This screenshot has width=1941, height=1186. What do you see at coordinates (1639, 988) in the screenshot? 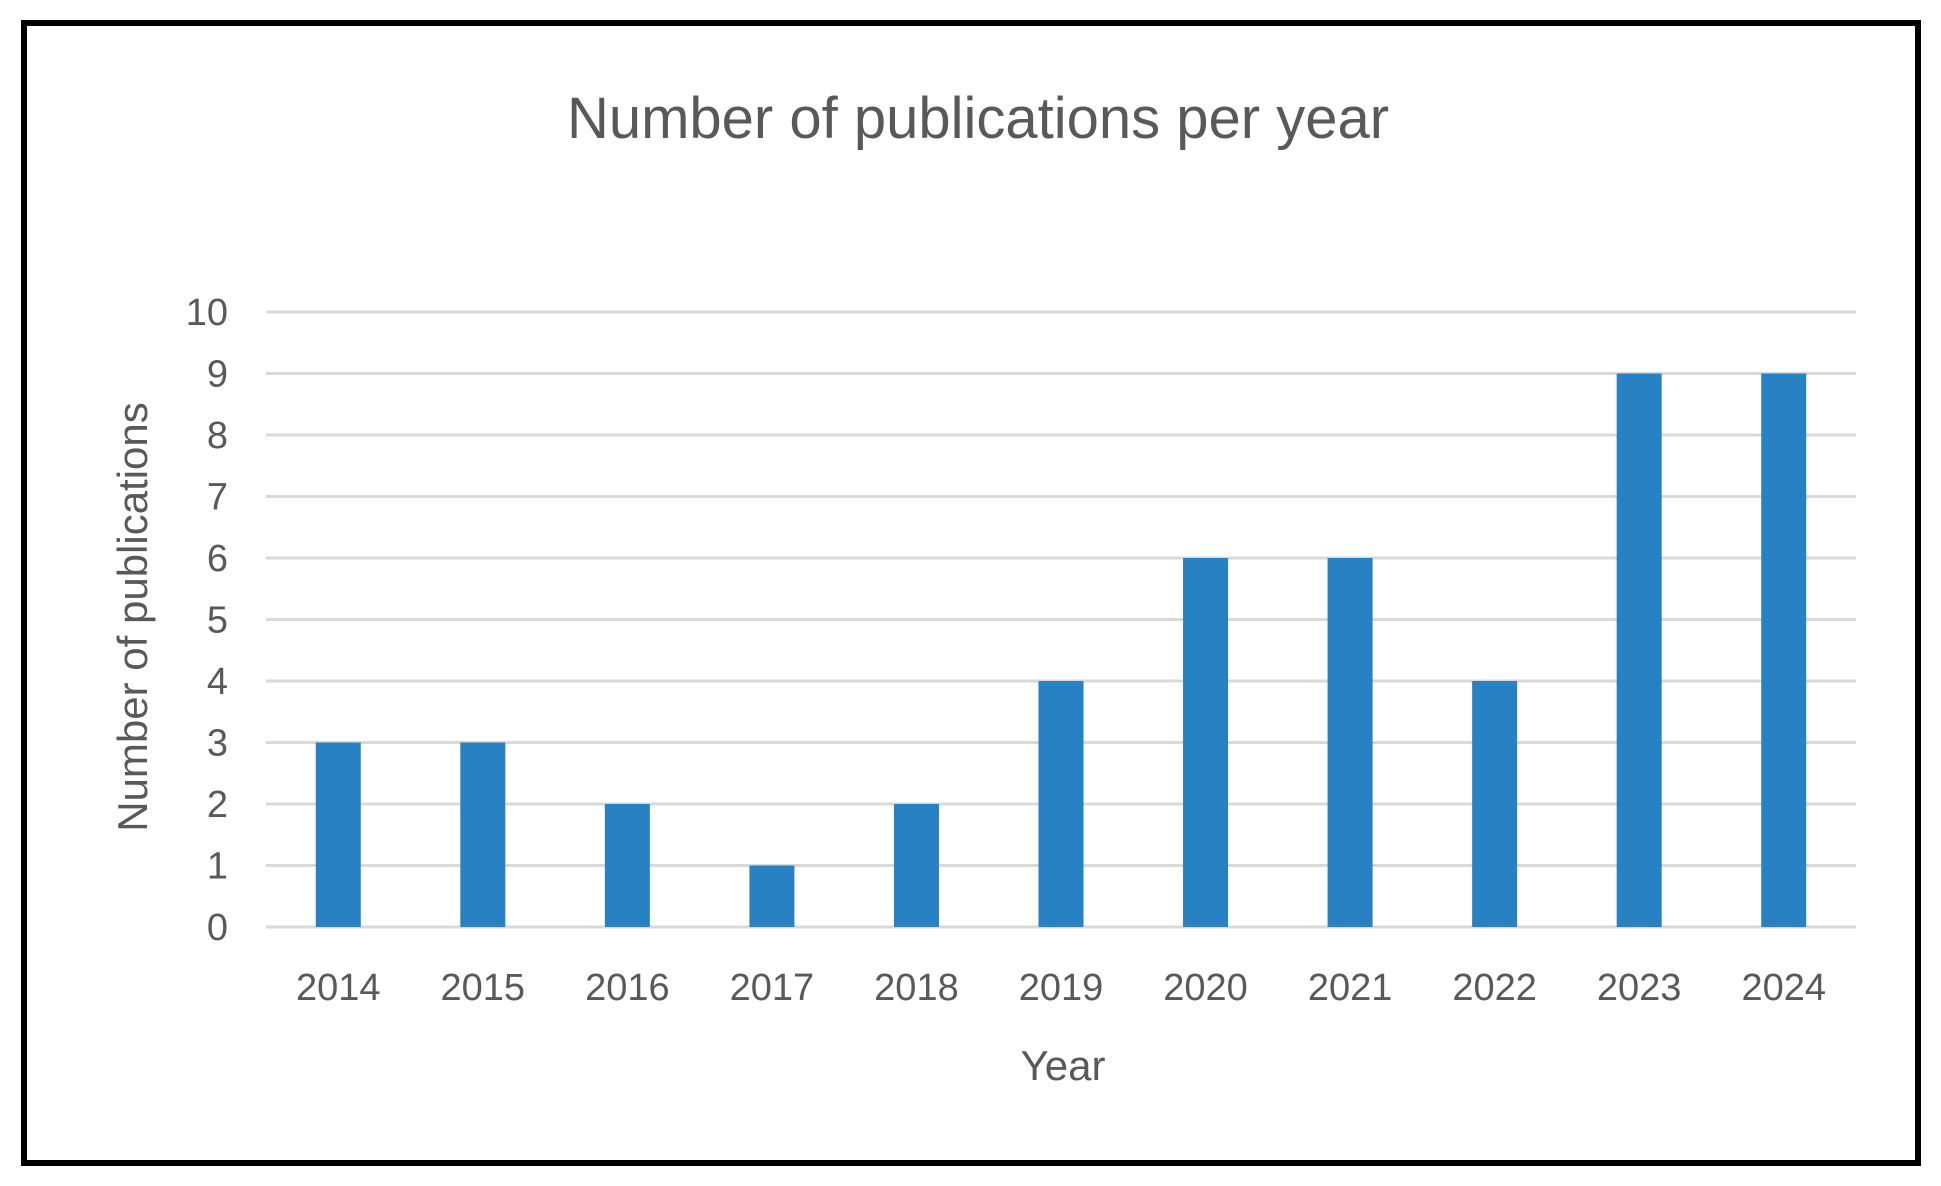
I see `x-tick-label: 2023` at bounding box center [1639, 988].